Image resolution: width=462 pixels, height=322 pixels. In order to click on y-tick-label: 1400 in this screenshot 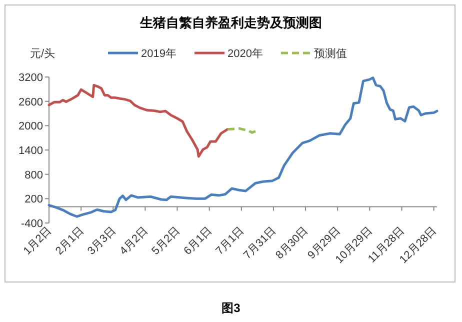, I will do `click(30, 151)`.